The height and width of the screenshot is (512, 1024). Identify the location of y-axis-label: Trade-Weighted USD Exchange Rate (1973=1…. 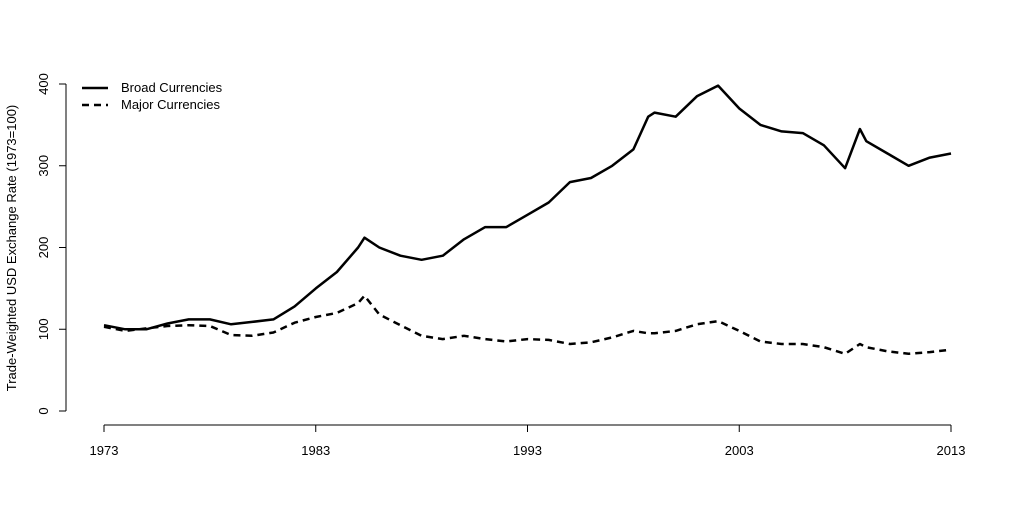
(11, 248).